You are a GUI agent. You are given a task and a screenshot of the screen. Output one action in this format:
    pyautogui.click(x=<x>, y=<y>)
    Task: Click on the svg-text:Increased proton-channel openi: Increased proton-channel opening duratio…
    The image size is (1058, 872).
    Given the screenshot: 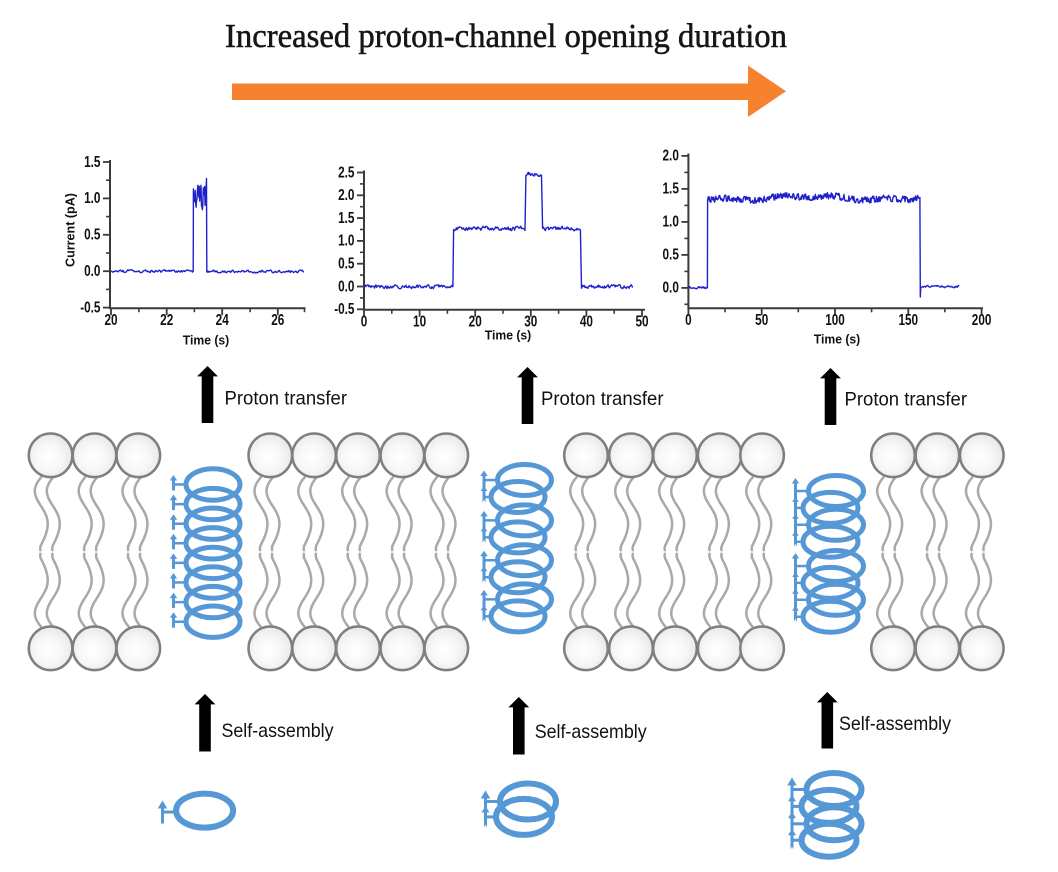 What is the action you would take?
    pyautogui.click(x=506, y=36)
    